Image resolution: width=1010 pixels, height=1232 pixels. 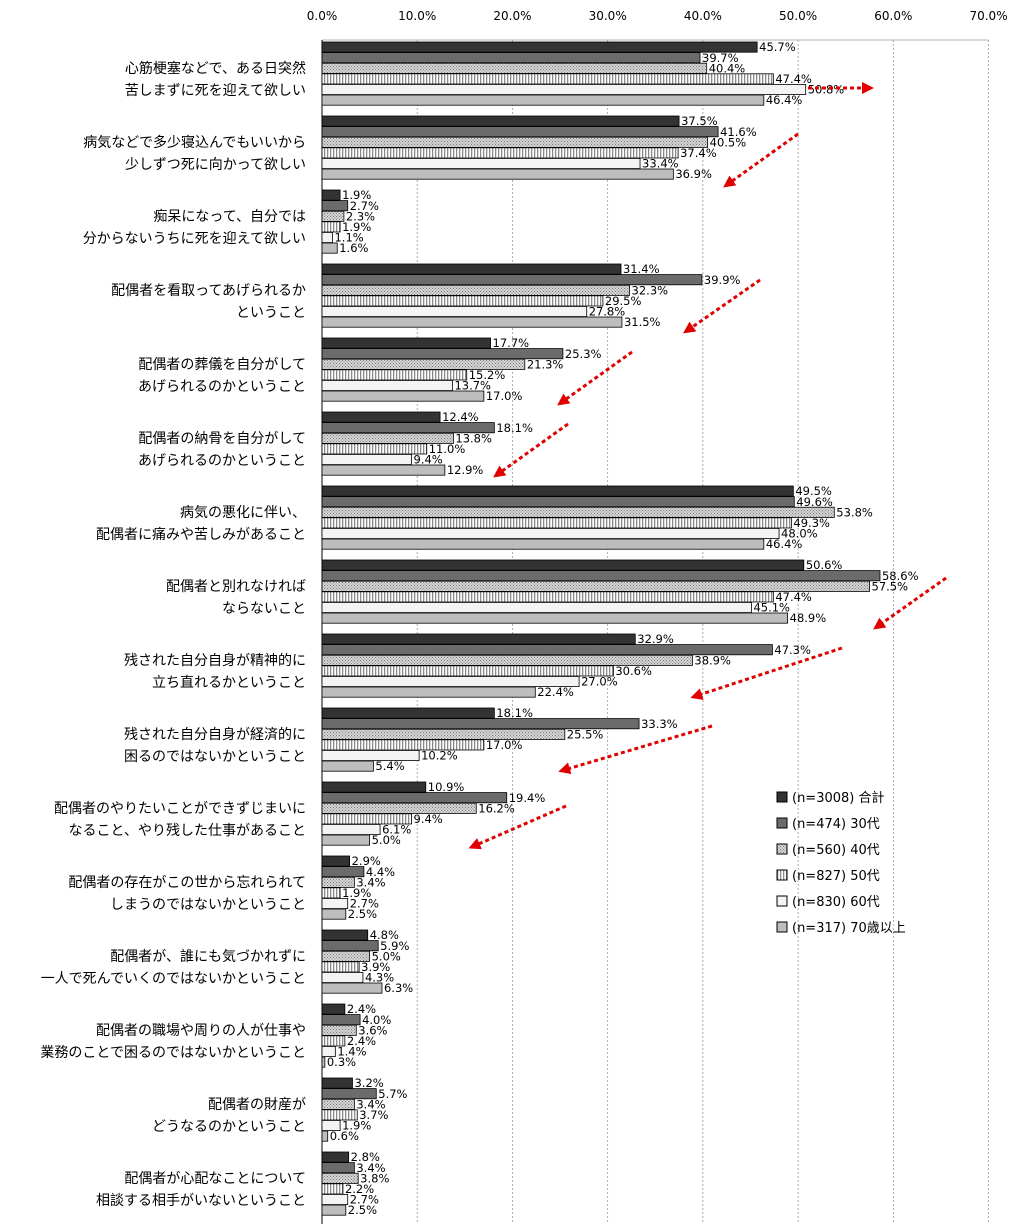 I want to click on category-label: 配偶者のやりたいことができずじまいに, so click(x=180, y=809).